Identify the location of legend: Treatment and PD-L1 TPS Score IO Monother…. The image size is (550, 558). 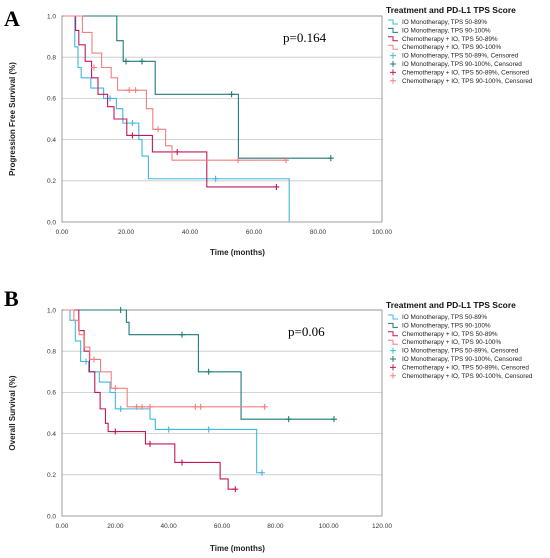
(459, 340).